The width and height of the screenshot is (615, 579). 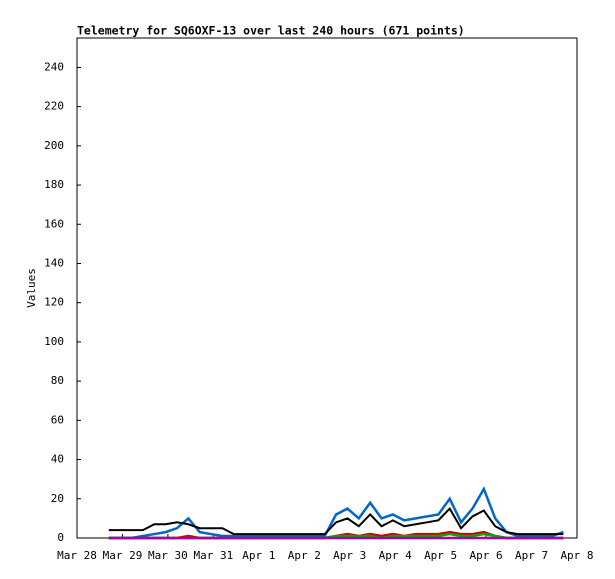 I want to click on x-tick-label: Apr 1, so click(x=258, y=555).